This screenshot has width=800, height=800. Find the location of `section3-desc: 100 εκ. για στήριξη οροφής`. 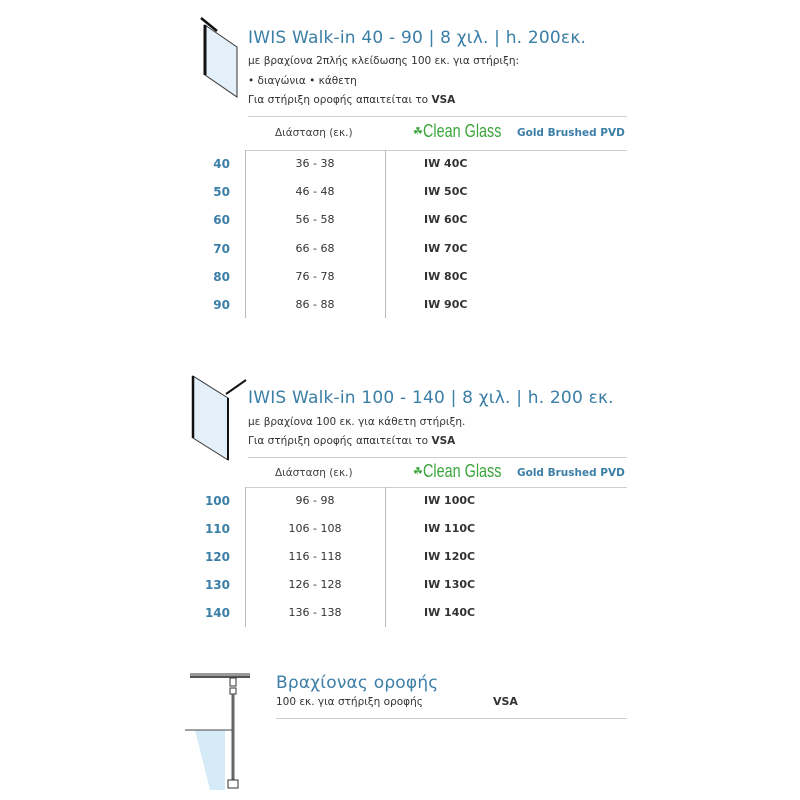

section3-desc: 100 εκ. για στήριξη οροφής is located at coordinates (349, 702).